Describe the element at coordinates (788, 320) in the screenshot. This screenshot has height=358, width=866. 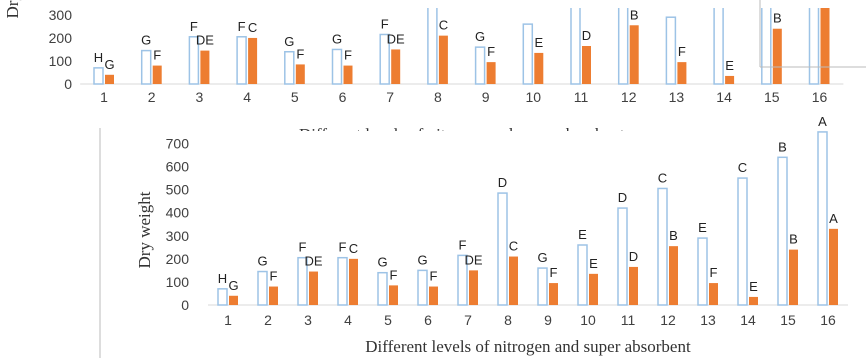
I see `x-tick-label: 15` at that location.